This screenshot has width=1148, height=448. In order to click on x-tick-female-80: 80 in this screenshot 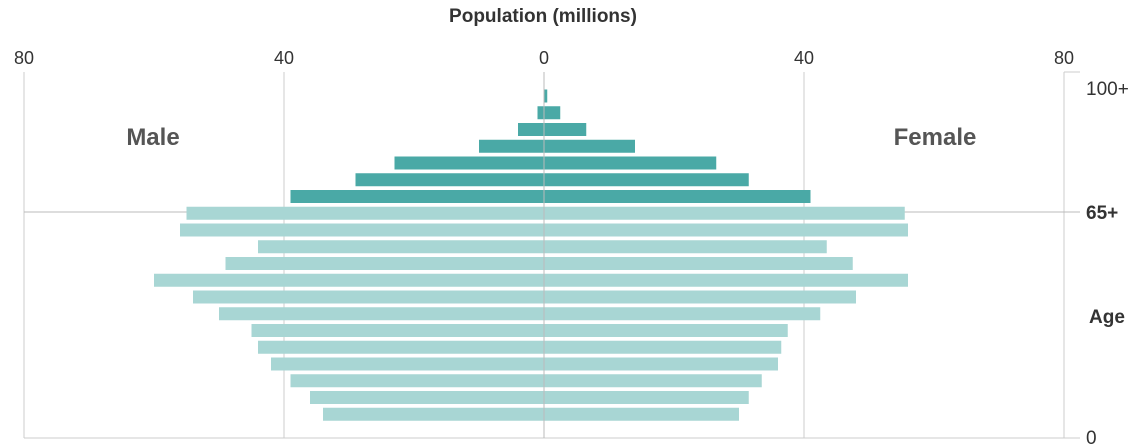, I will do `click(1064, 58)`.